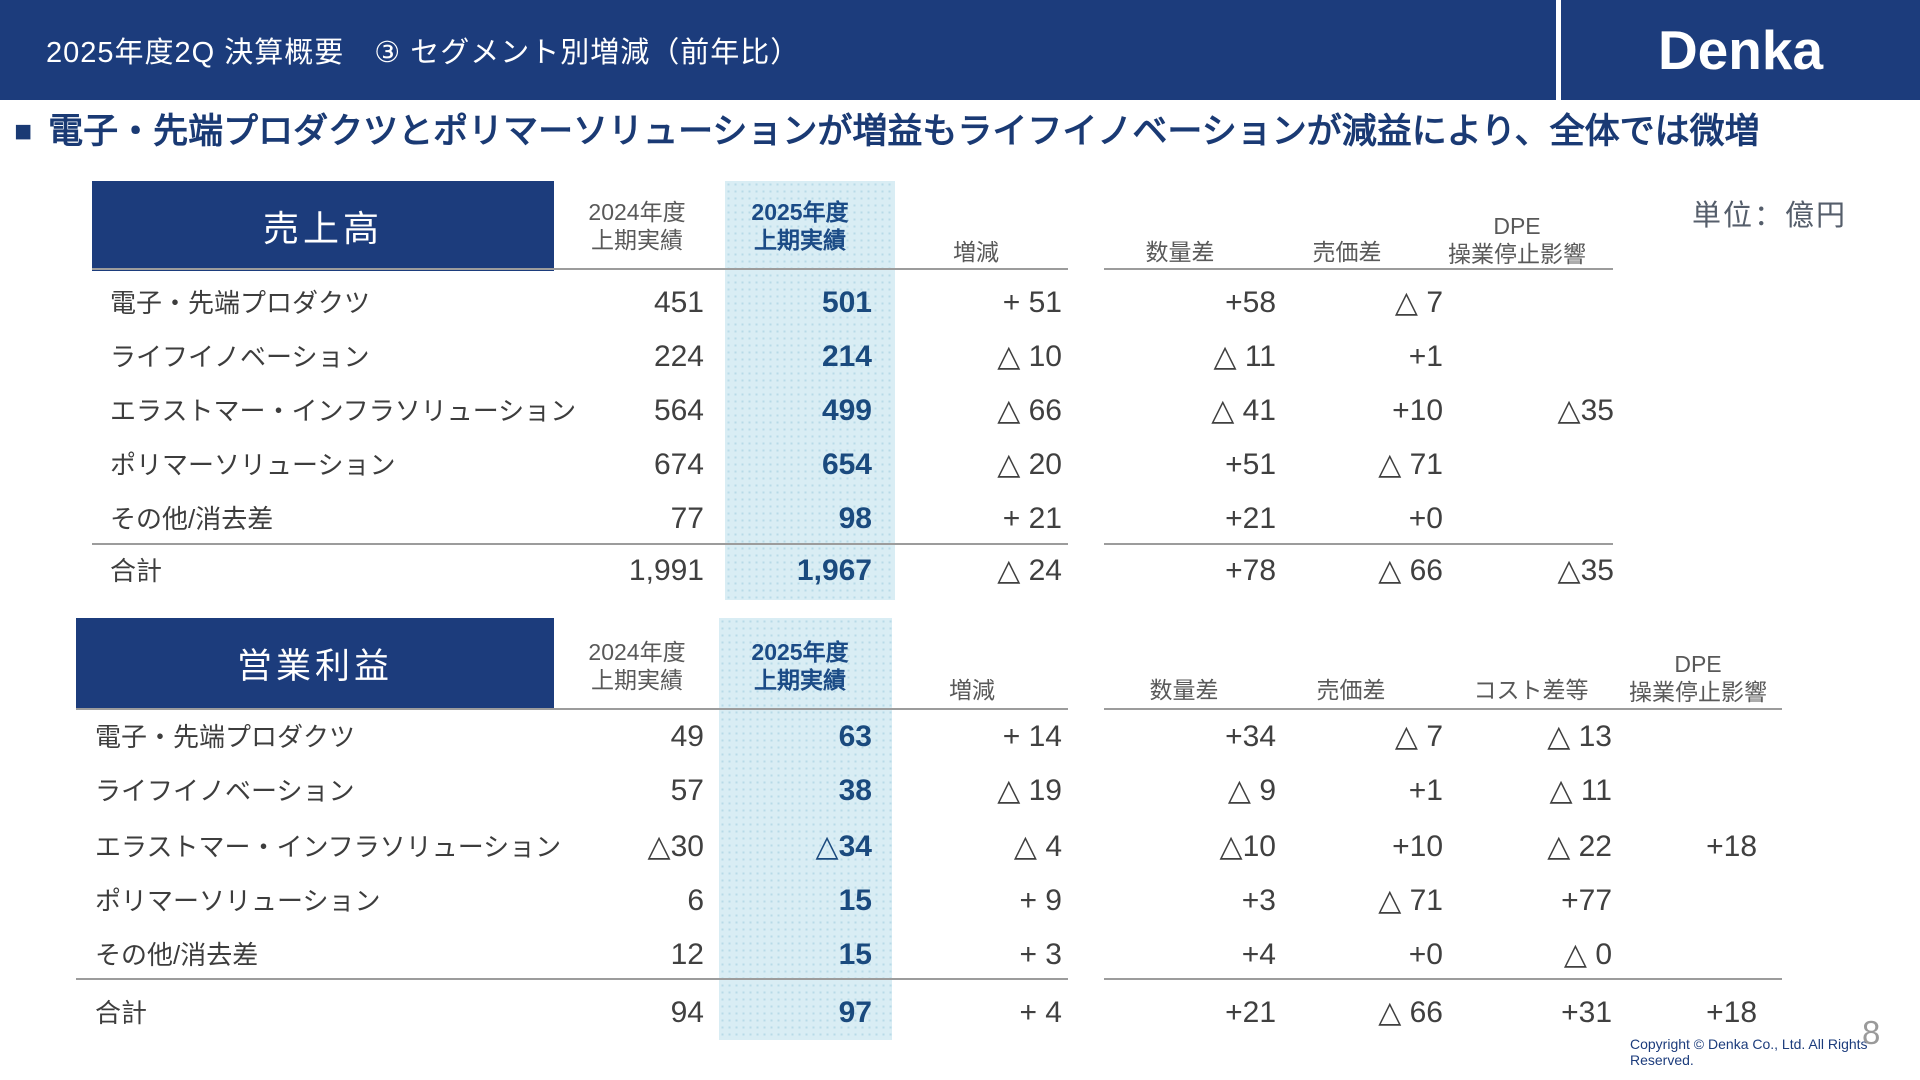  What do you see at coordinates (800, 666) in the screenshot?
I see `profit-col-2025: 2025年度 上期実績` at bounding box center [800, 666].